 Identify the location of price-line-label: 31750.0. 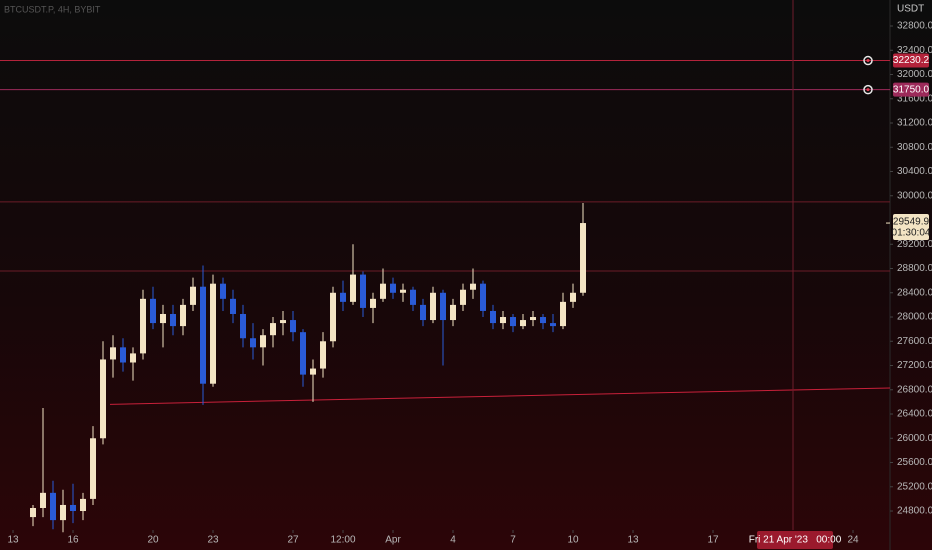
(911, 89).